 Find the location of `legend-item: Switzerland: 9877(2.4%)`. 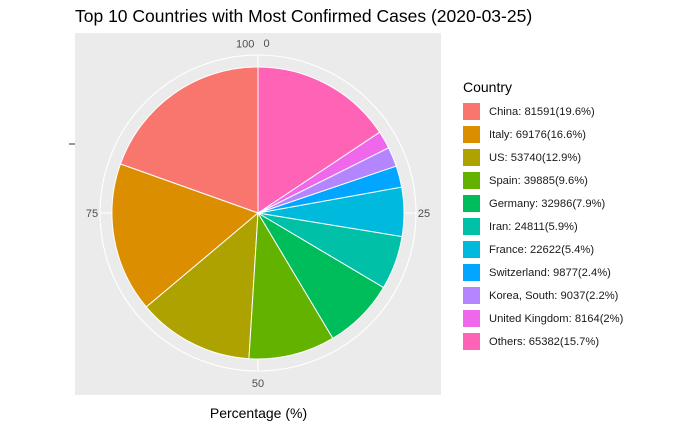

legend-item: Switzerland: 9877(2.4%) is located at coordinates (543, 272).